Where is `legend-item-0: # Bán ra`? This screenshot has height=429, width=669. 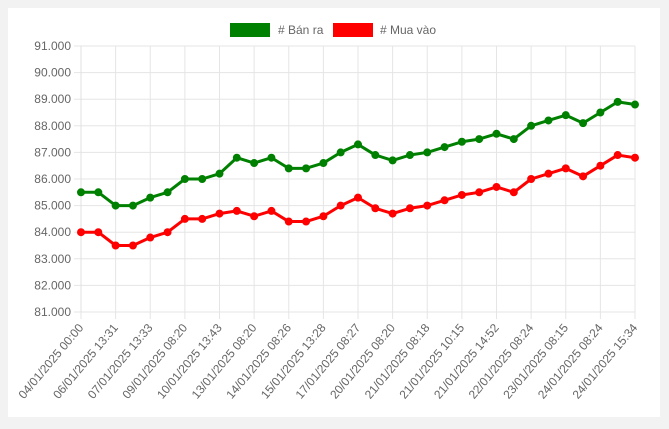 legend-item-0: # Bán ra is located at coordinates (277, 30).